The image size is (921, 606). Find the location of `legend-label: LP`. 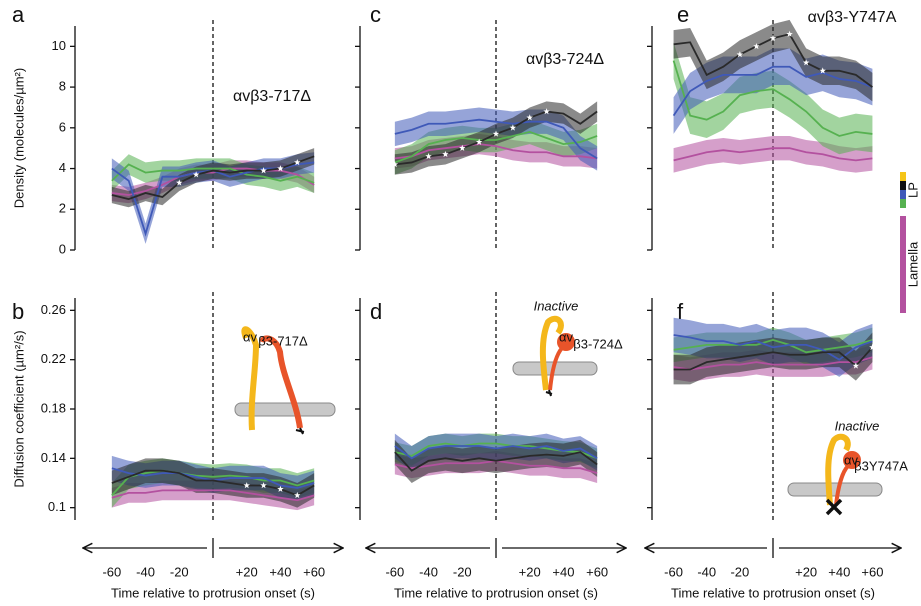

legend-label: LP is located at coordinates (912, 190).